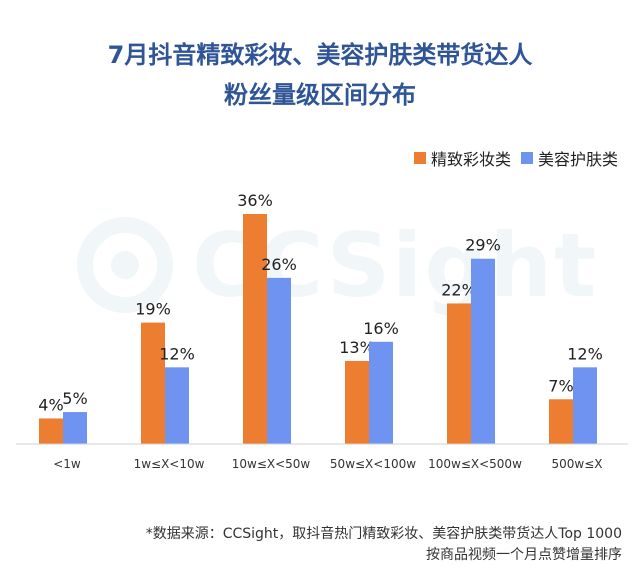 This screenshot has width=640, height=585. Describe the element at coordinates (585, 353) in the screenshot. I see `data-label-2-6: 12%` at that location.